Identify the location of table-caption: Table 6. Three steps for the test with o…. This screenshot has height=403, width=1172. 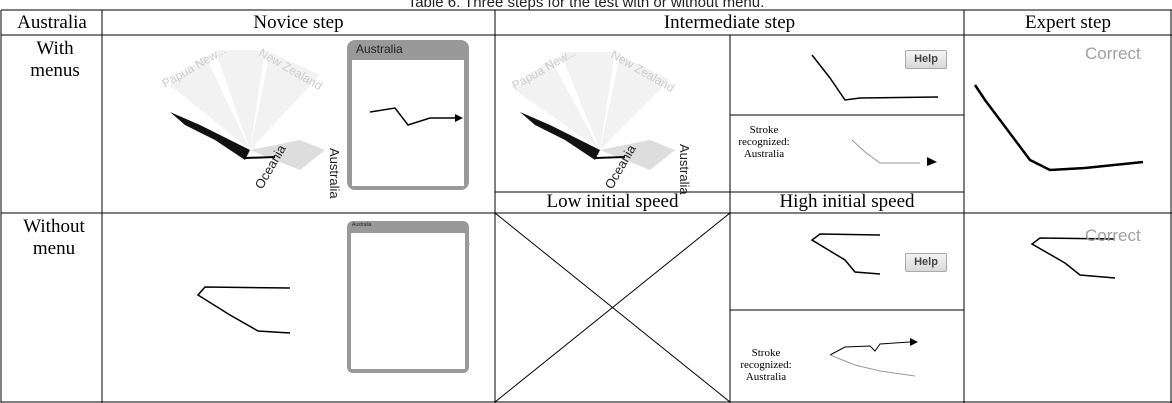
(586, 5).